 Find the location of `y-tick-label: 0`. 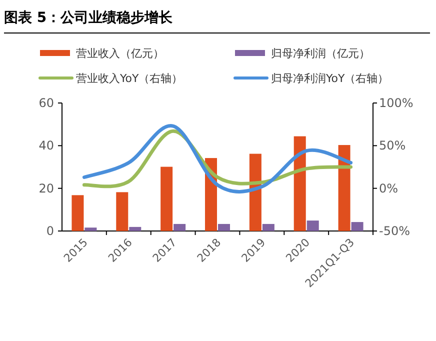

y-tick-label: 0 is located at coordinates (50, 231).